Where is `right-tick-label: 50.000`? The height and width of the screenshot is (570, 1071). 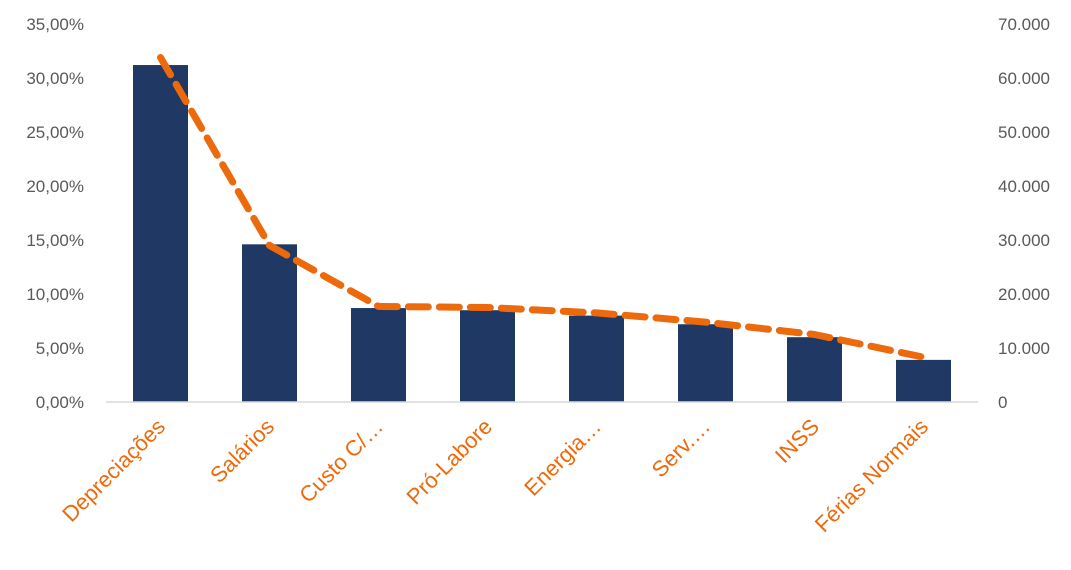
right-tick-label: 50.000 is located at coordinates (1024, 132).